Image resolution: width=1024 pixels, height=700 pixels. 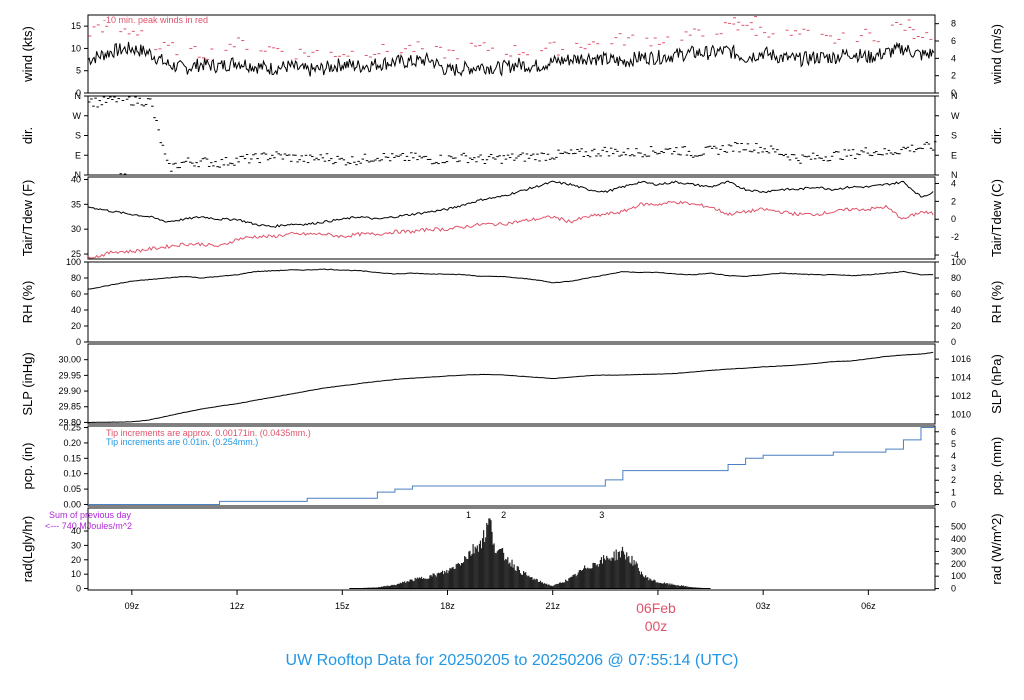 I want to click on temp-panel-frame, so click(x=511, y=218).